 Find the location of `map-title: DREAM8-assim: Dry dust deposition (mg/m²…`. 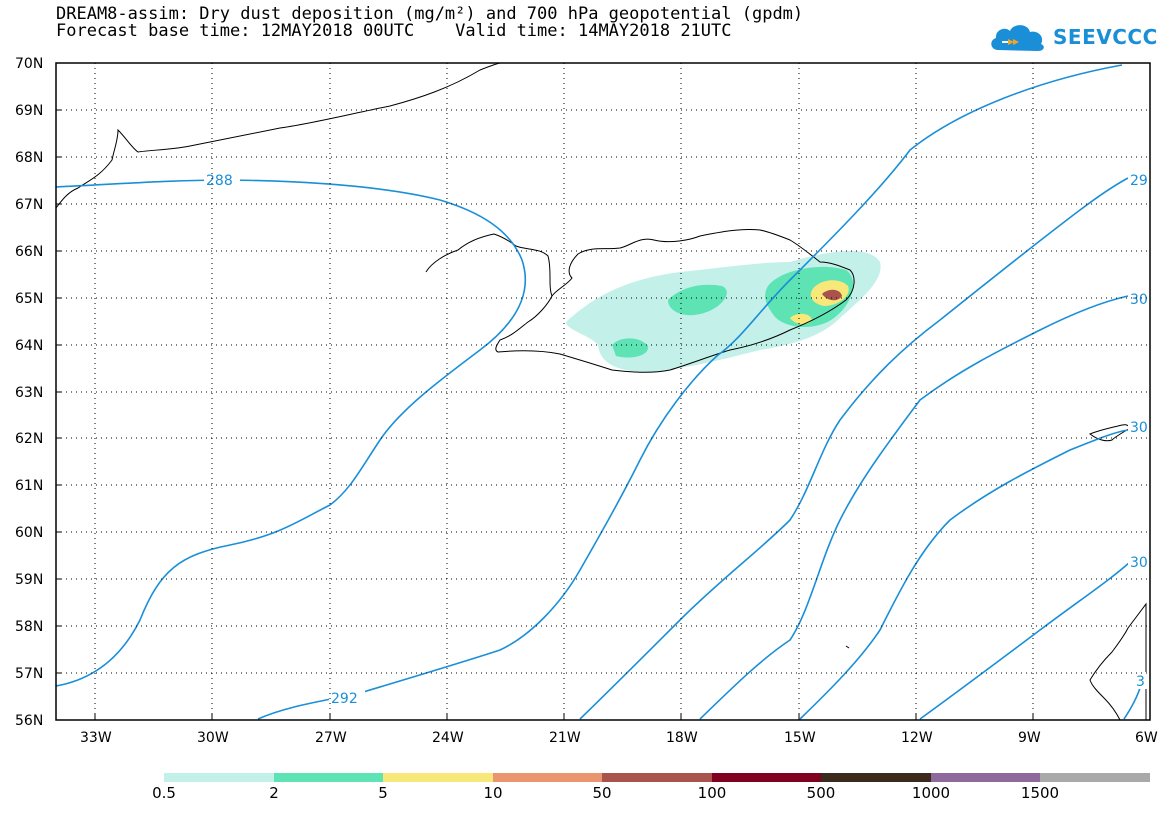

map-title: DREAM8-assim: Dry dust deposition (mg/m²… is located at coordinates (430, 14).